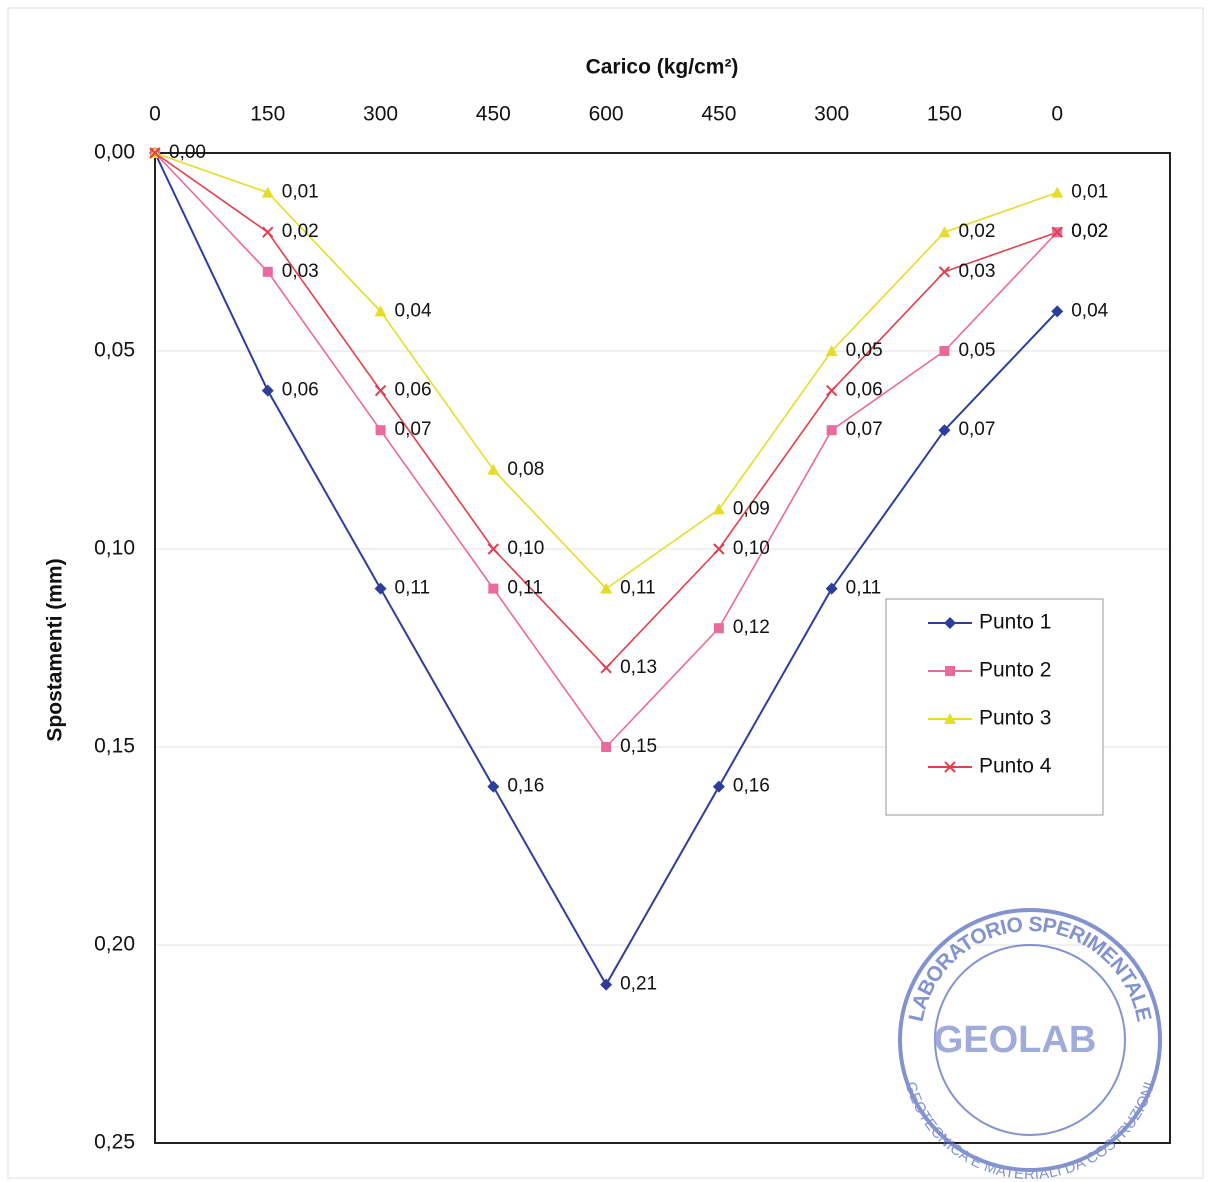 The image size is (1211, 1182). I want to click on legend-label: Punto 3, so click(1015, 718).